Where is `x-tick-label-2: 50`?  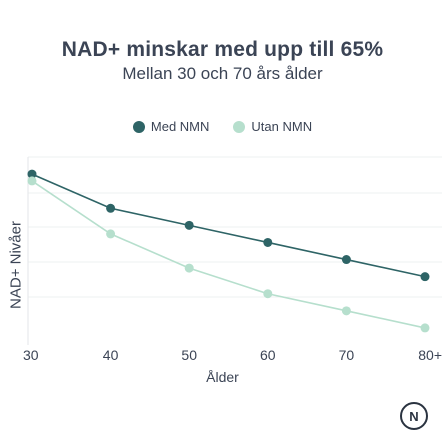
x-tick-label-2: 50 is located at coordinates (189, 355).